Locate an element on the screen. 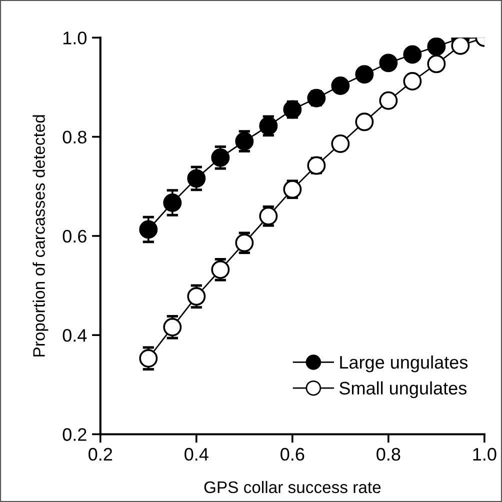 This screenshot has width=502, height=502. x-tick-label: 0.4 is located at coordinates (196, 454).